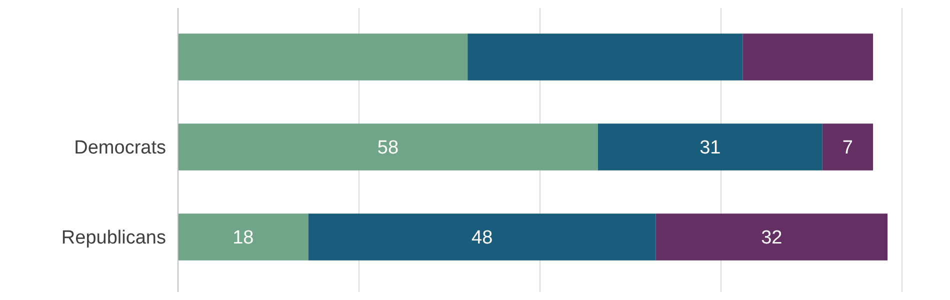 This screenshot has height=300, width=950. I want to click on data-label: 18, so click(243, 238).